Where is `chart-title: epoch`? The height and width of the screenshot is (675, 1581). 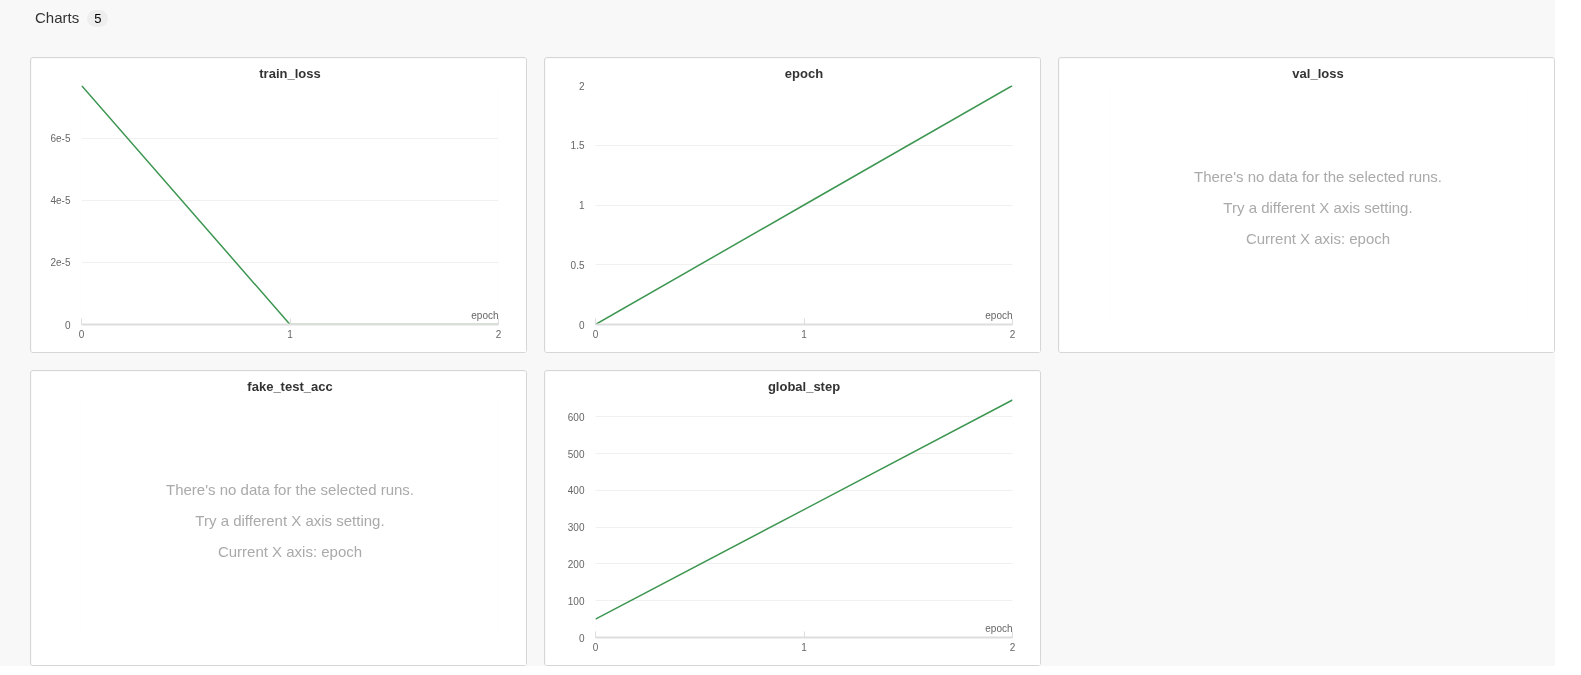 chart-title: epoch is located at coordinates (804, 73).